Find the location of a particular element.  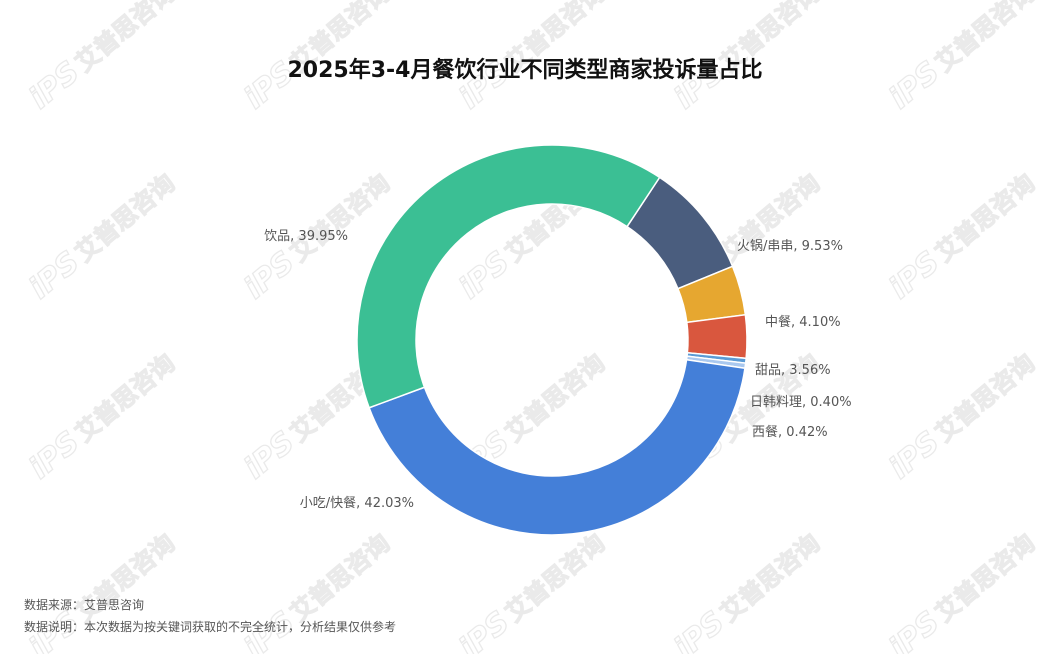

chart-title: 2025年3-4月餐饮行业不同类型商家投诉量占比 is located at coordinates (525, 70).